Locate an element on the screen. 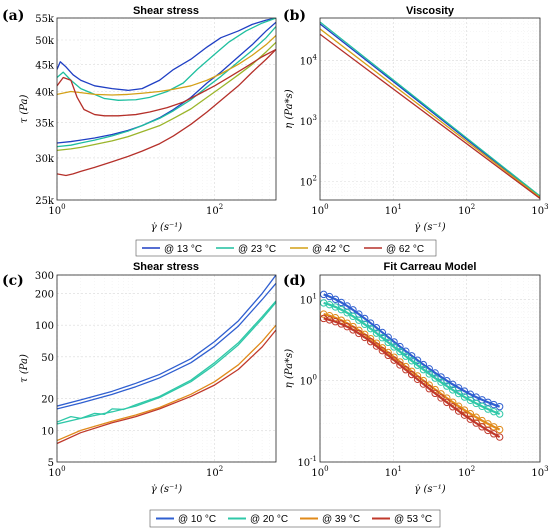 The height and width of the screenshot is (530, 550). chart-title-a: Shear stress is located at coordinates (166, 11).